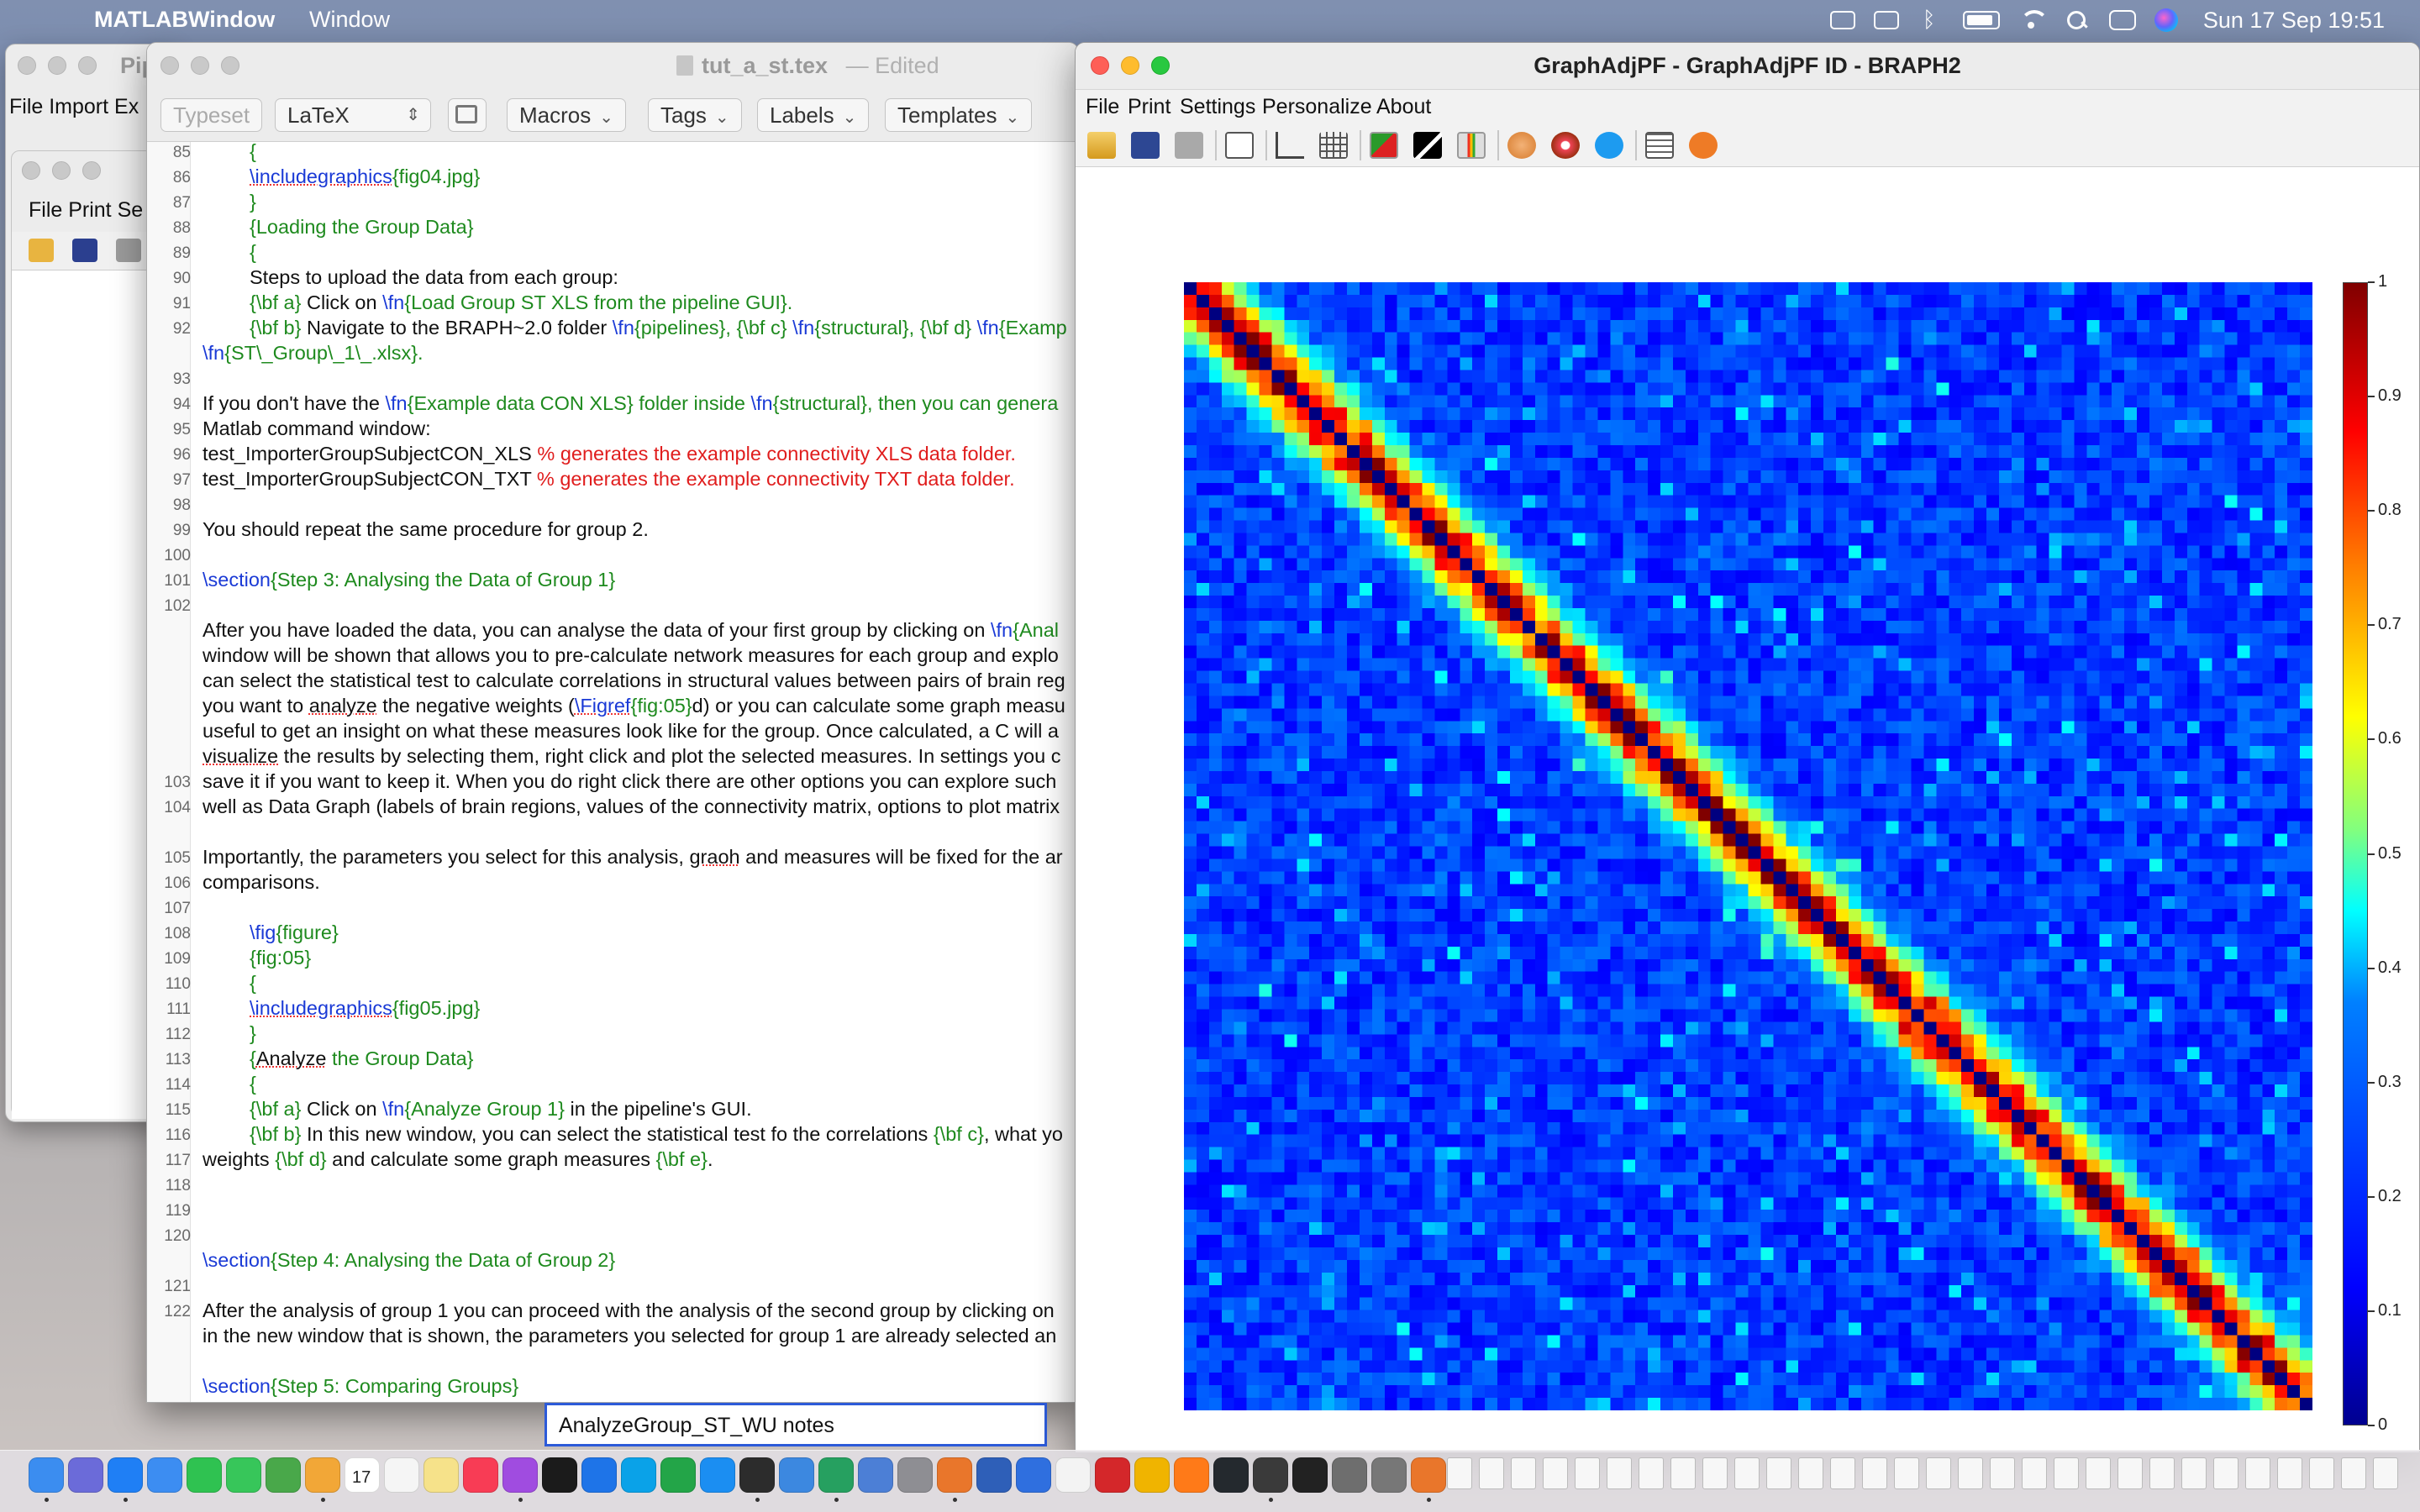 The height and width of the screenshot is (1512, 2420). What do you see at coordinates (1609, 145) in the screenshot?
I see `twitter-icon` at bounding box center [1609, 145].